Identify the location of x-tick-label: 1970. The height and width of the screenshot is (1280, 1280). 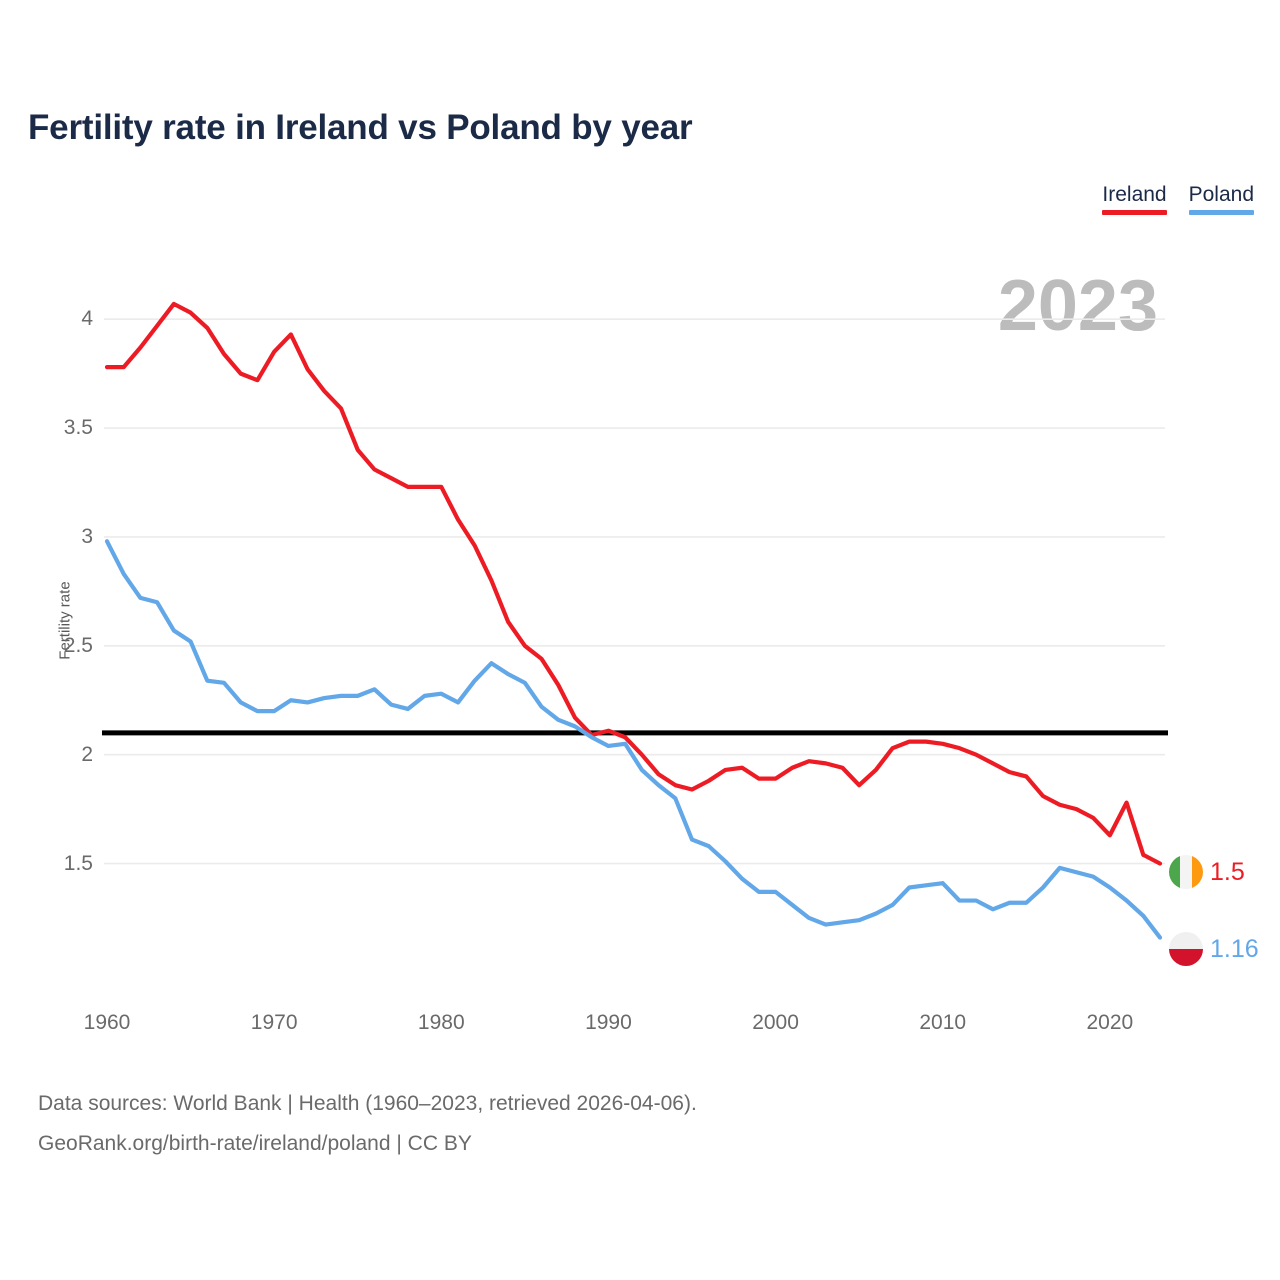
(274, 1022).